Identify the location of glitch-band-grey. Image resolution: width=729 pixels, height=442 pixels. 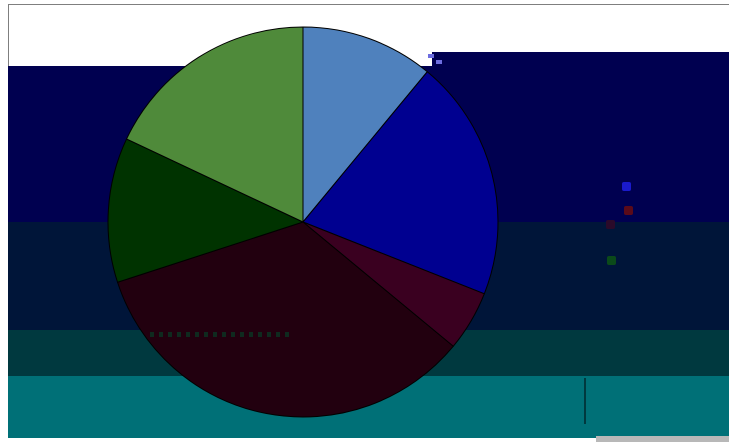
(662, 439).